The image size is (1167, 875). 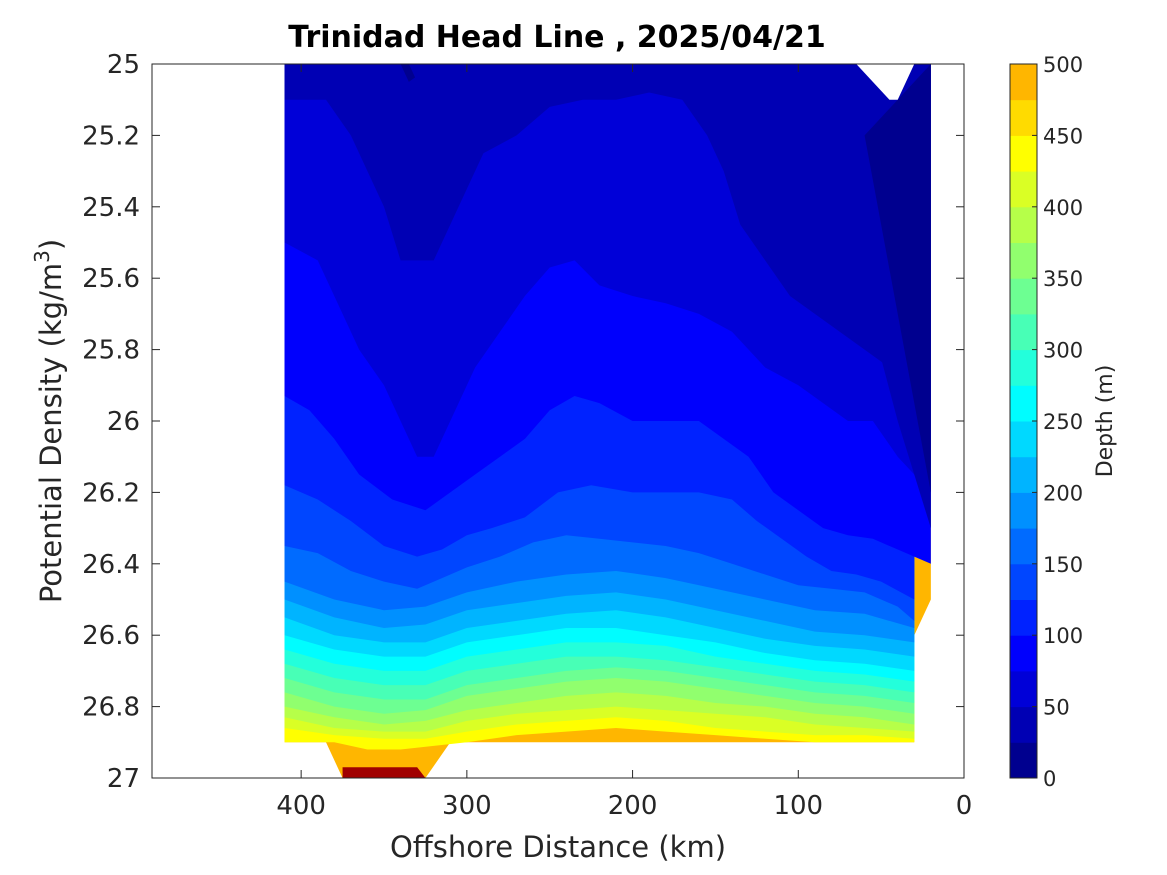 What do you see at coordinates (42, 256) in the screenshot?
I see `y-axis-label-sup: 3` at bounding box center [42, 256].